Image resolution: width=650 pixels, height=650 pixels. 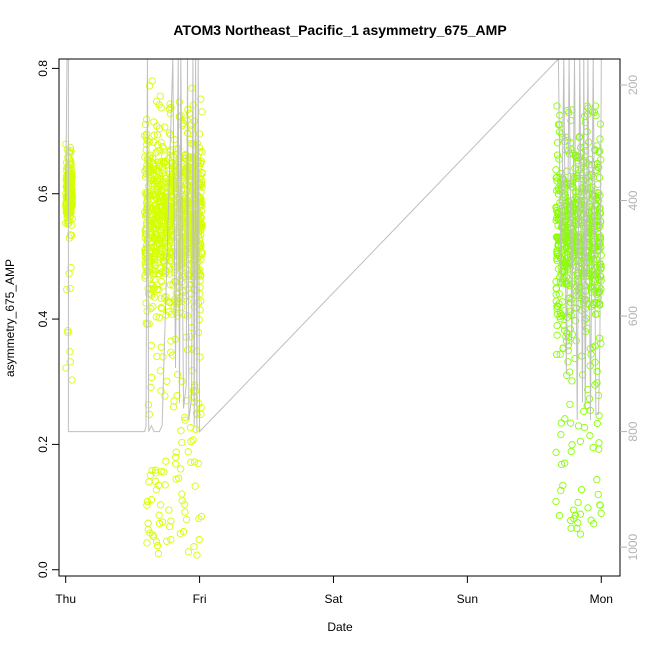 What do you see at coordinates (633, 85) in the screenshot?
I see `y2-tick-label: 200` at bounding box center [633, 85].